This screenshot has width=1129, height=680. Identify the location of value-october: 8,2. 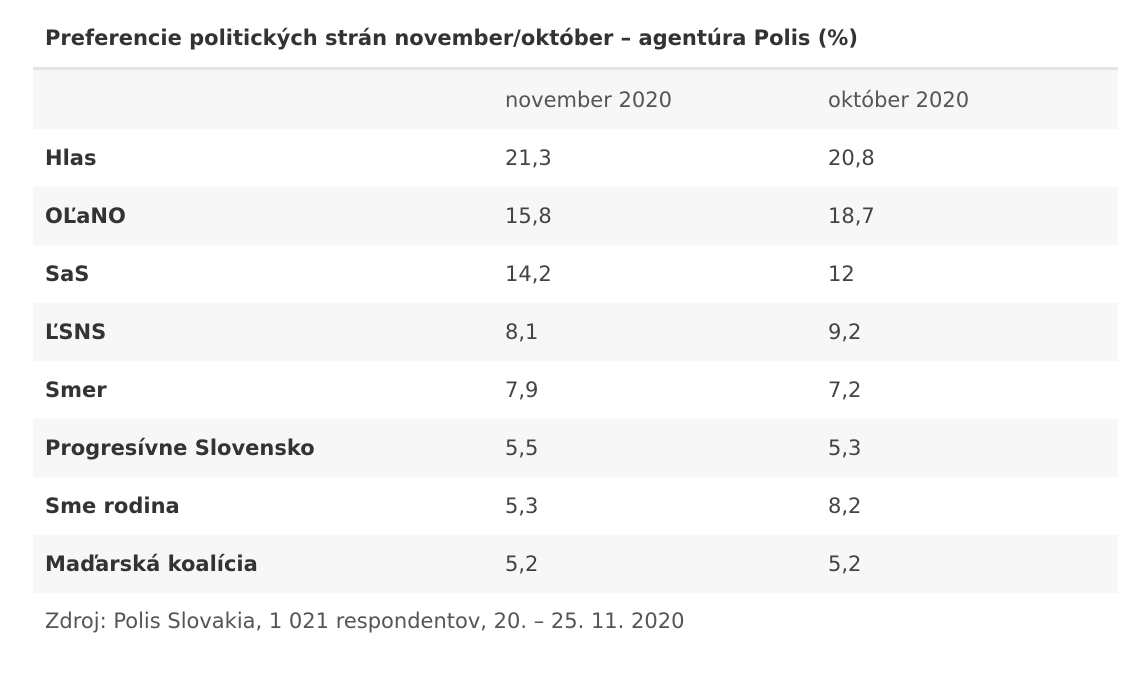
(845, 506).